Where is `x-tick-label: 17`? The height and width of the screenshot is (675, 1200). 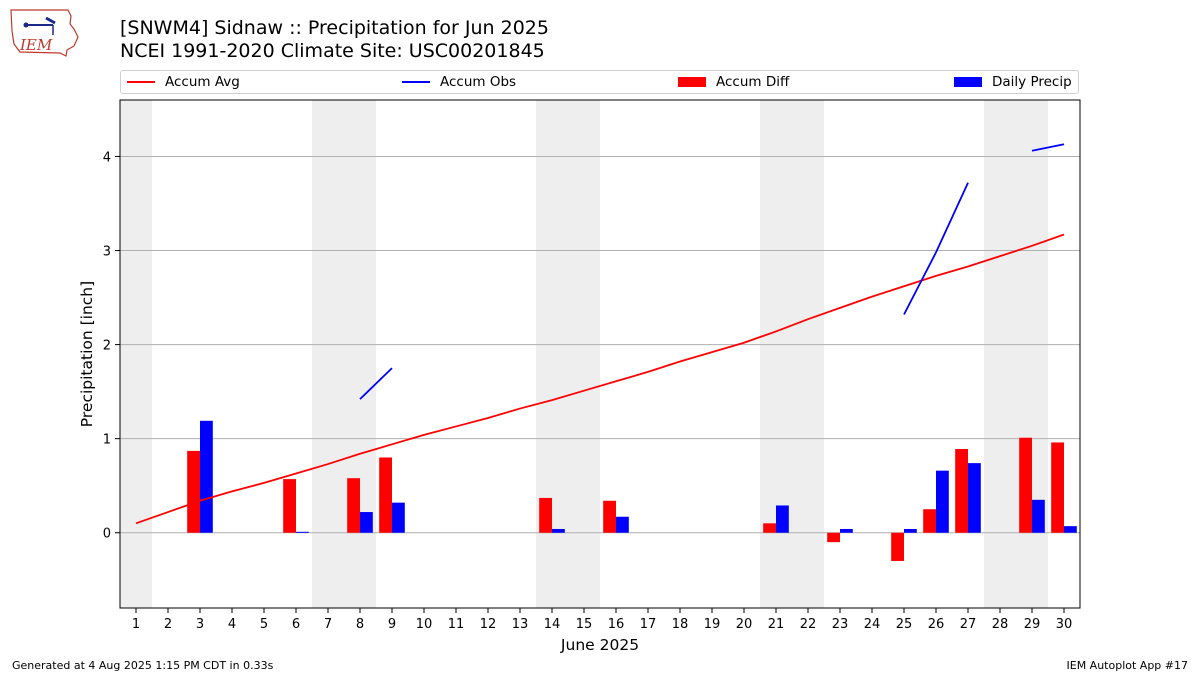 x-tick-label: 17 is located at coordinates (648, 624).